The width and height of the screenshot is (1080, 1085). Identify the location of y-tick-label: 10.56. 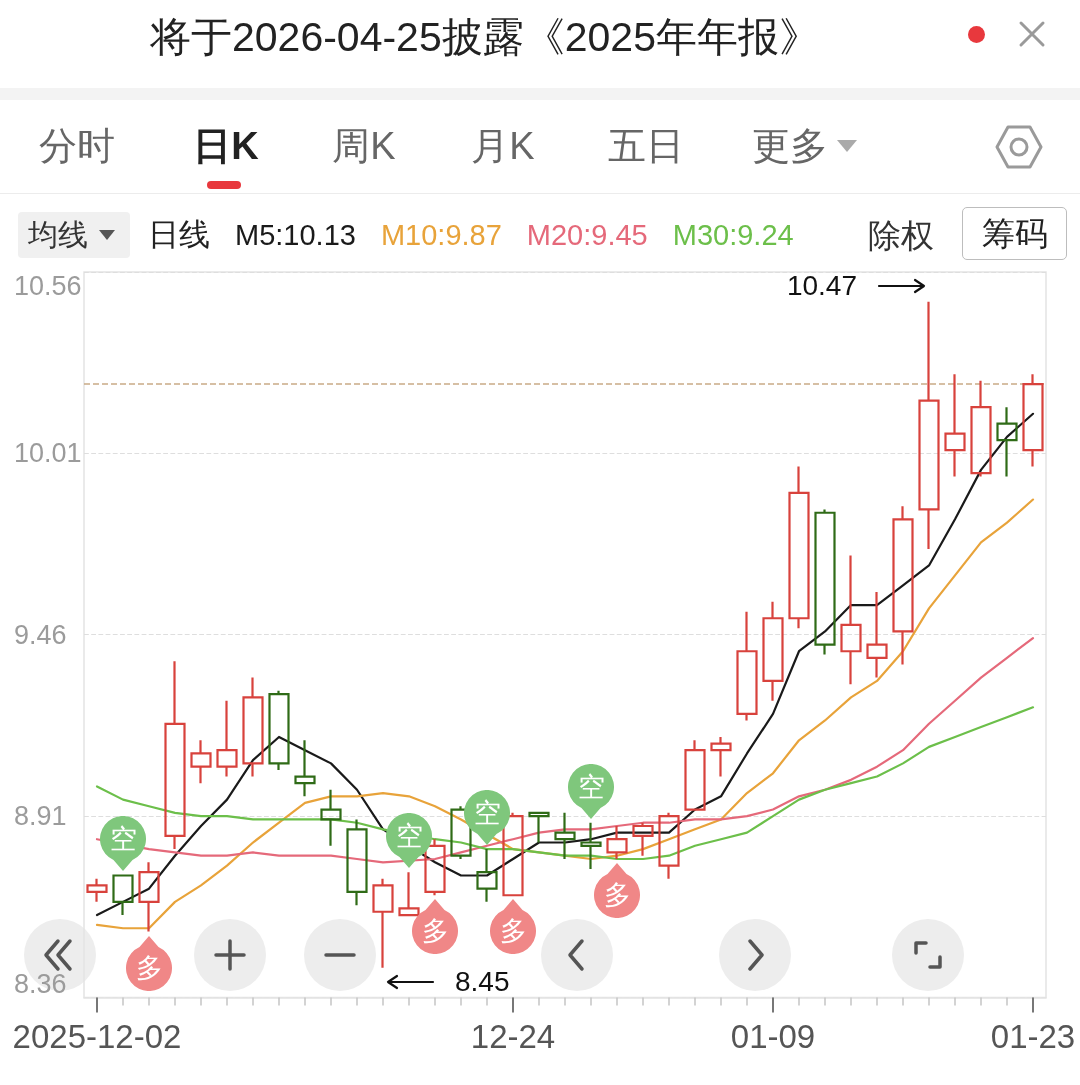
(48, 285).